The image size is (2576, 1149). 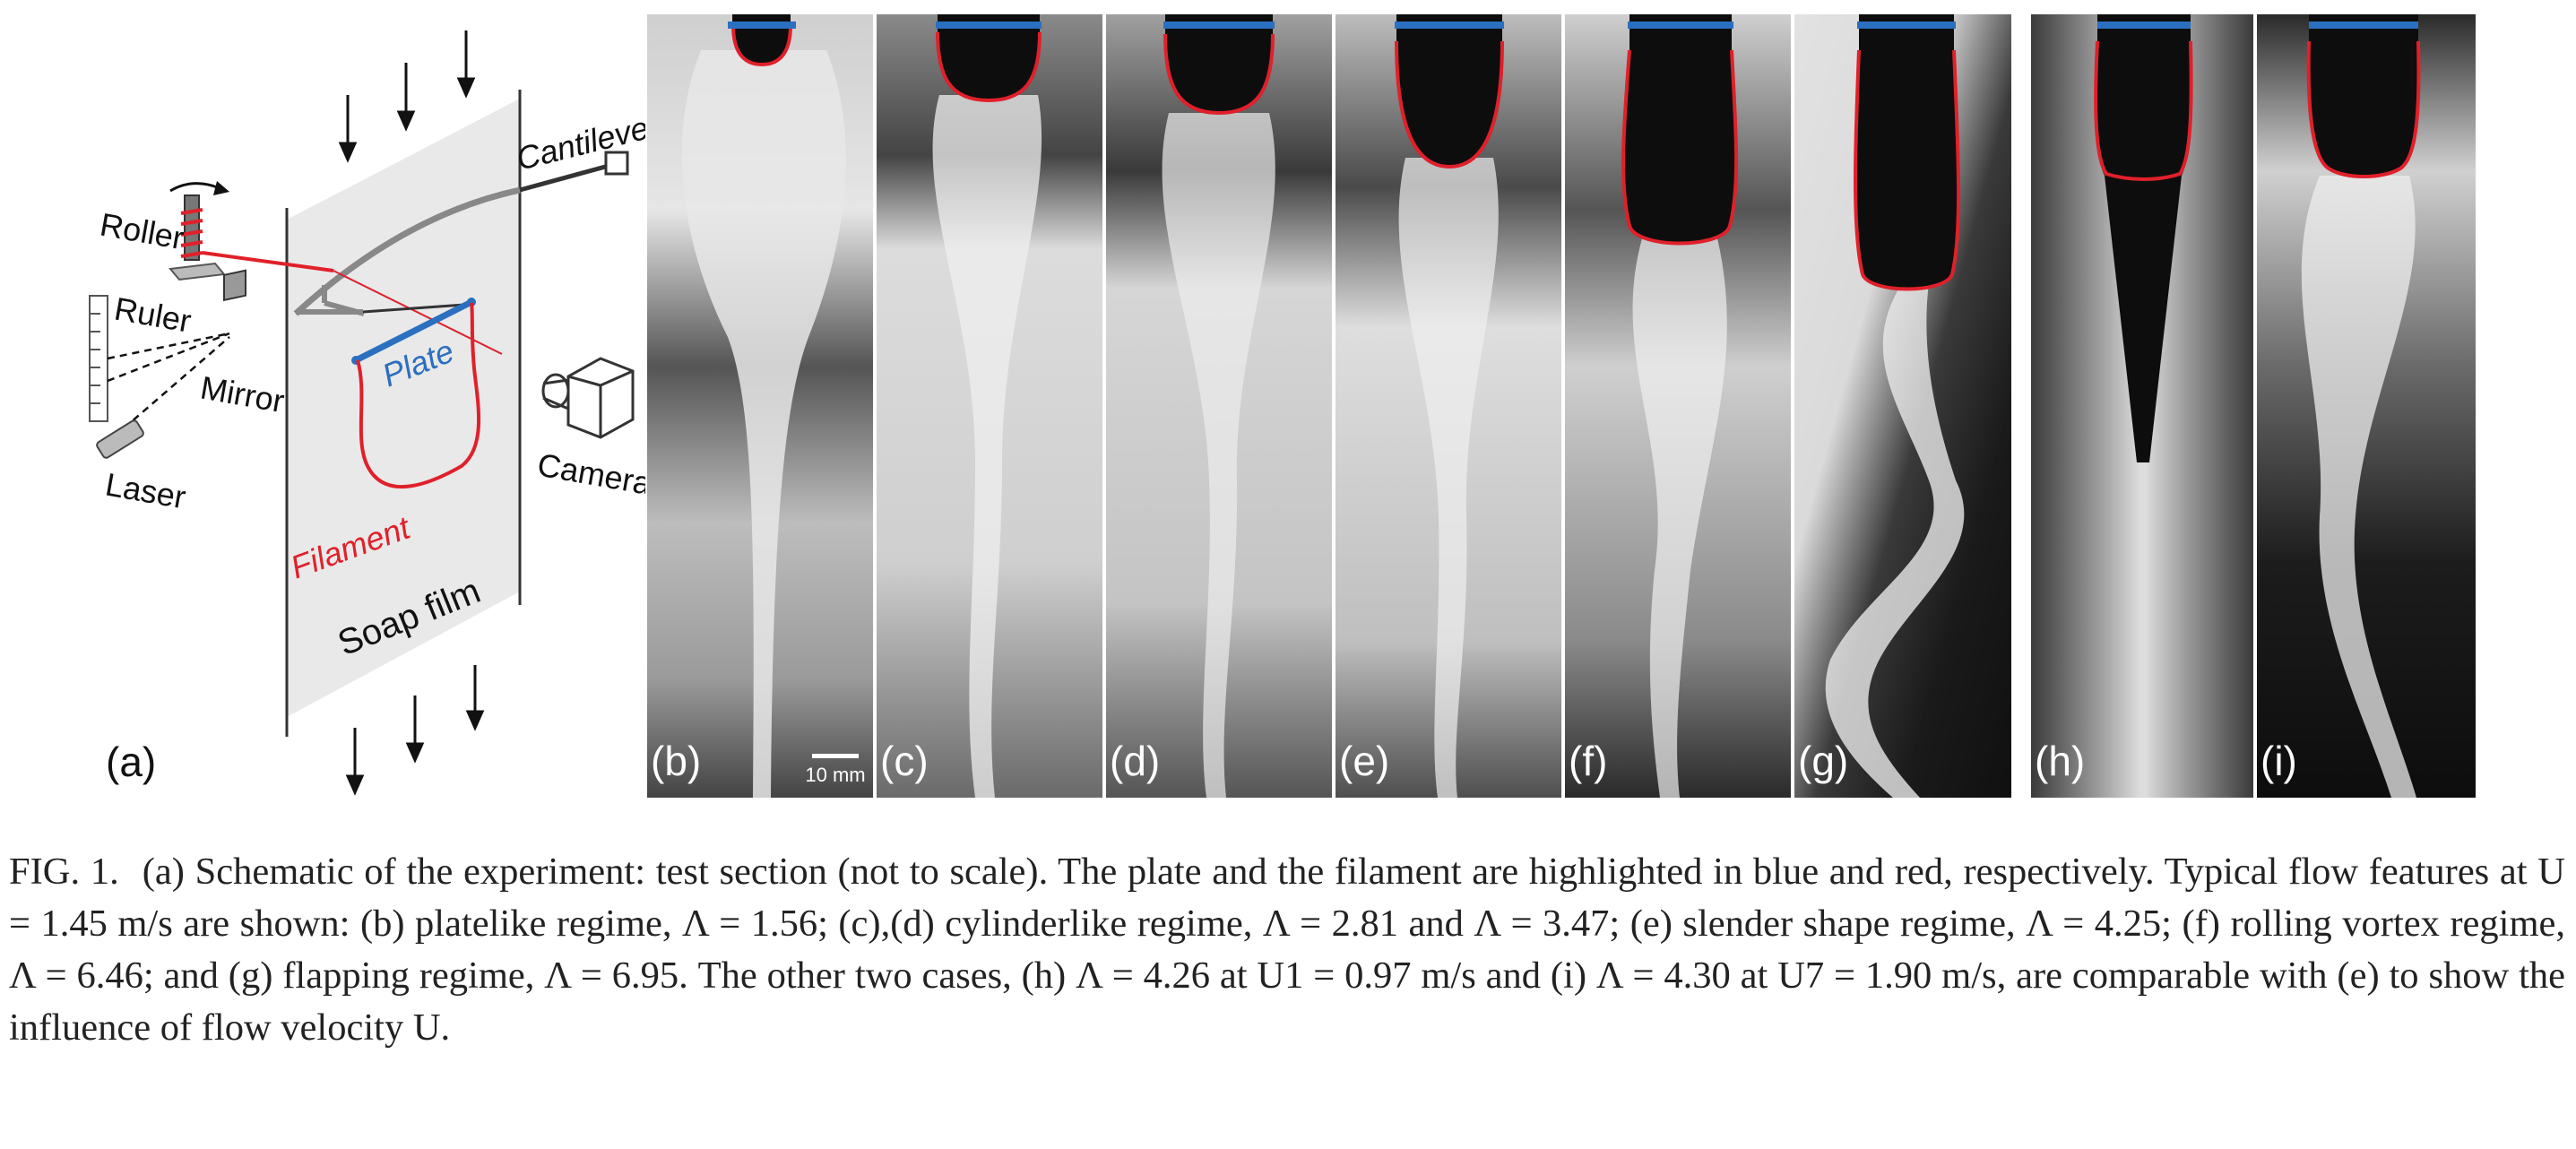 I want to click on photo-panel-h: (h), so click(x=2142, y=406).